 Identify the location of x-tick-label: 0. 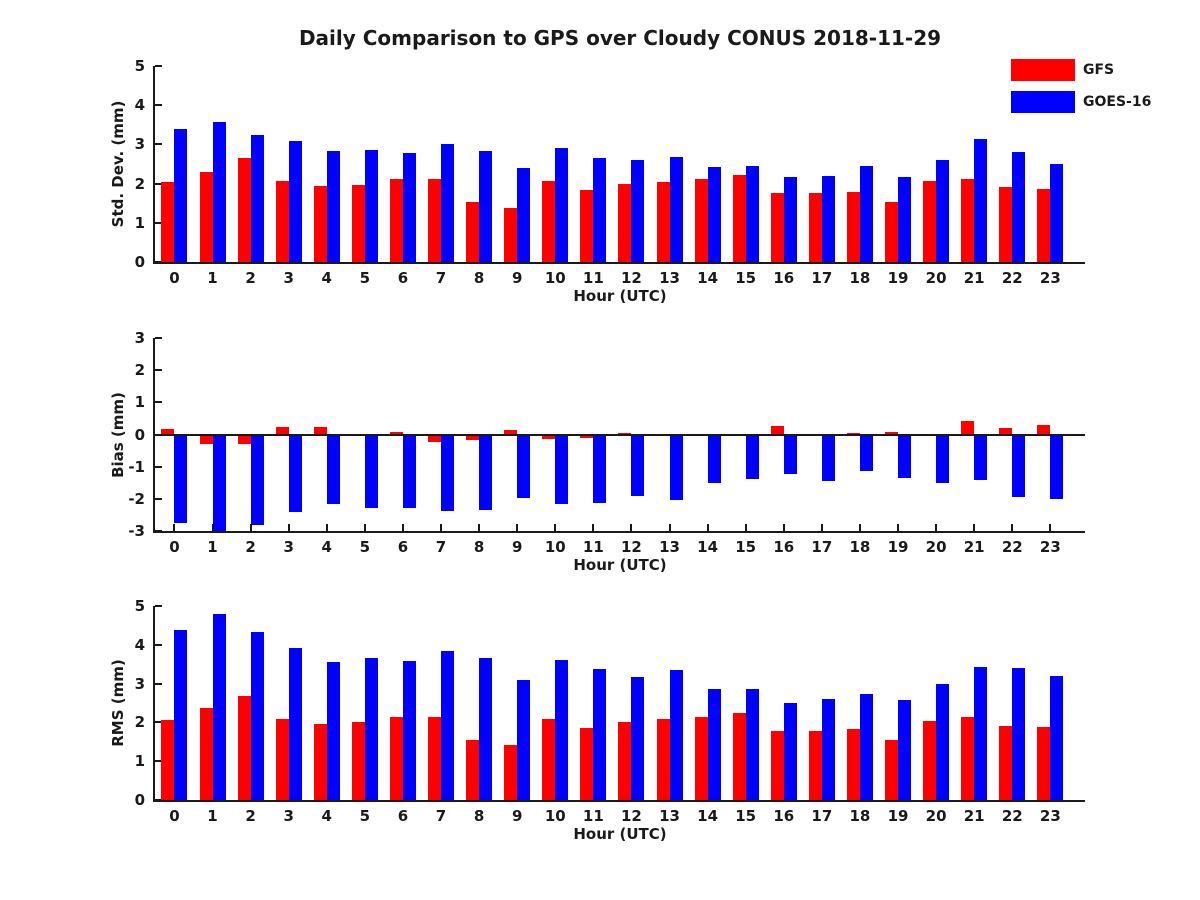
(174, 547).